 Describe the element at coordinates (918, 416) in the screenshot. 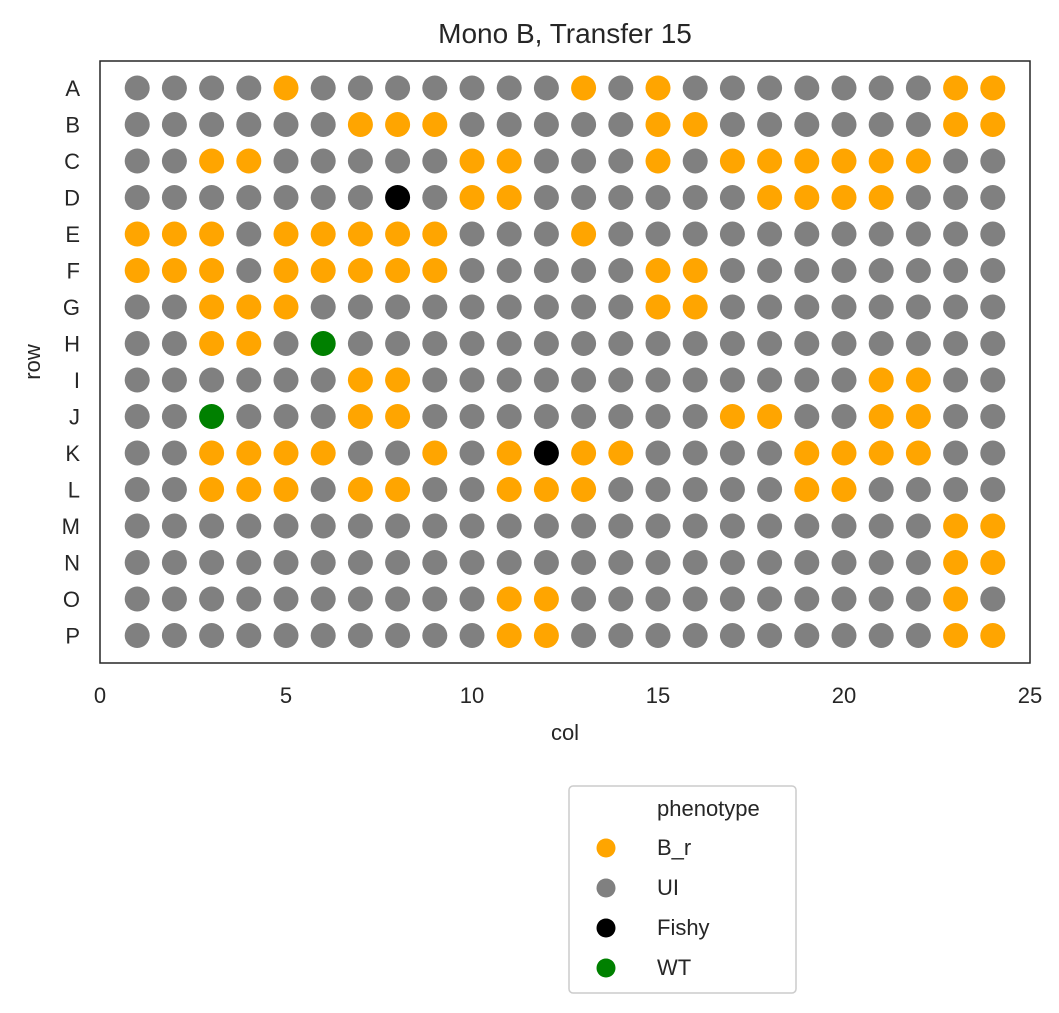

I see `well-point-J22` at that location.